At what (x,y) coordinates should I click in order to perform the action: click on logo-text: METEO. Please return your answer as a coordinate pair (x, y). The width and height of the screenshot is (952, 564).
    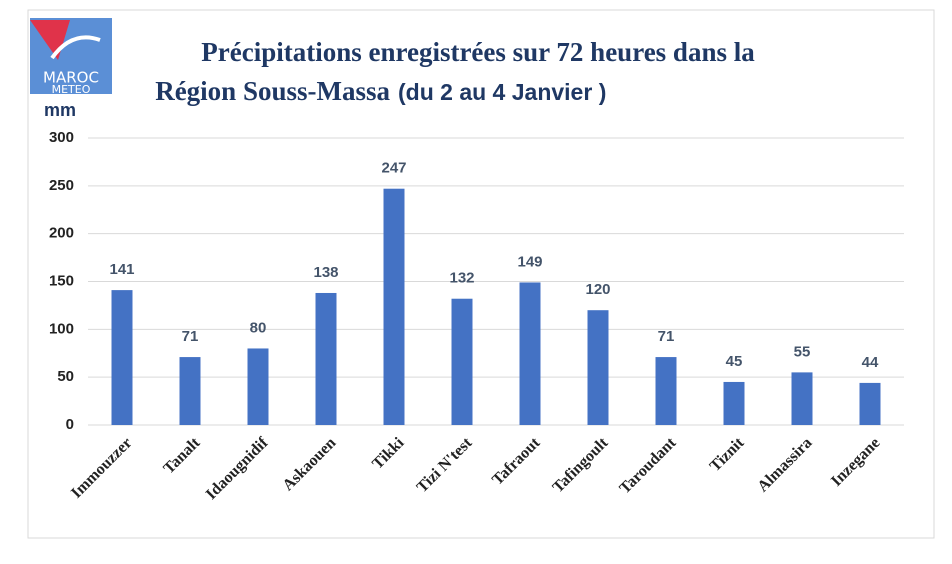
    Looking at the image, I should click on (71, 89).